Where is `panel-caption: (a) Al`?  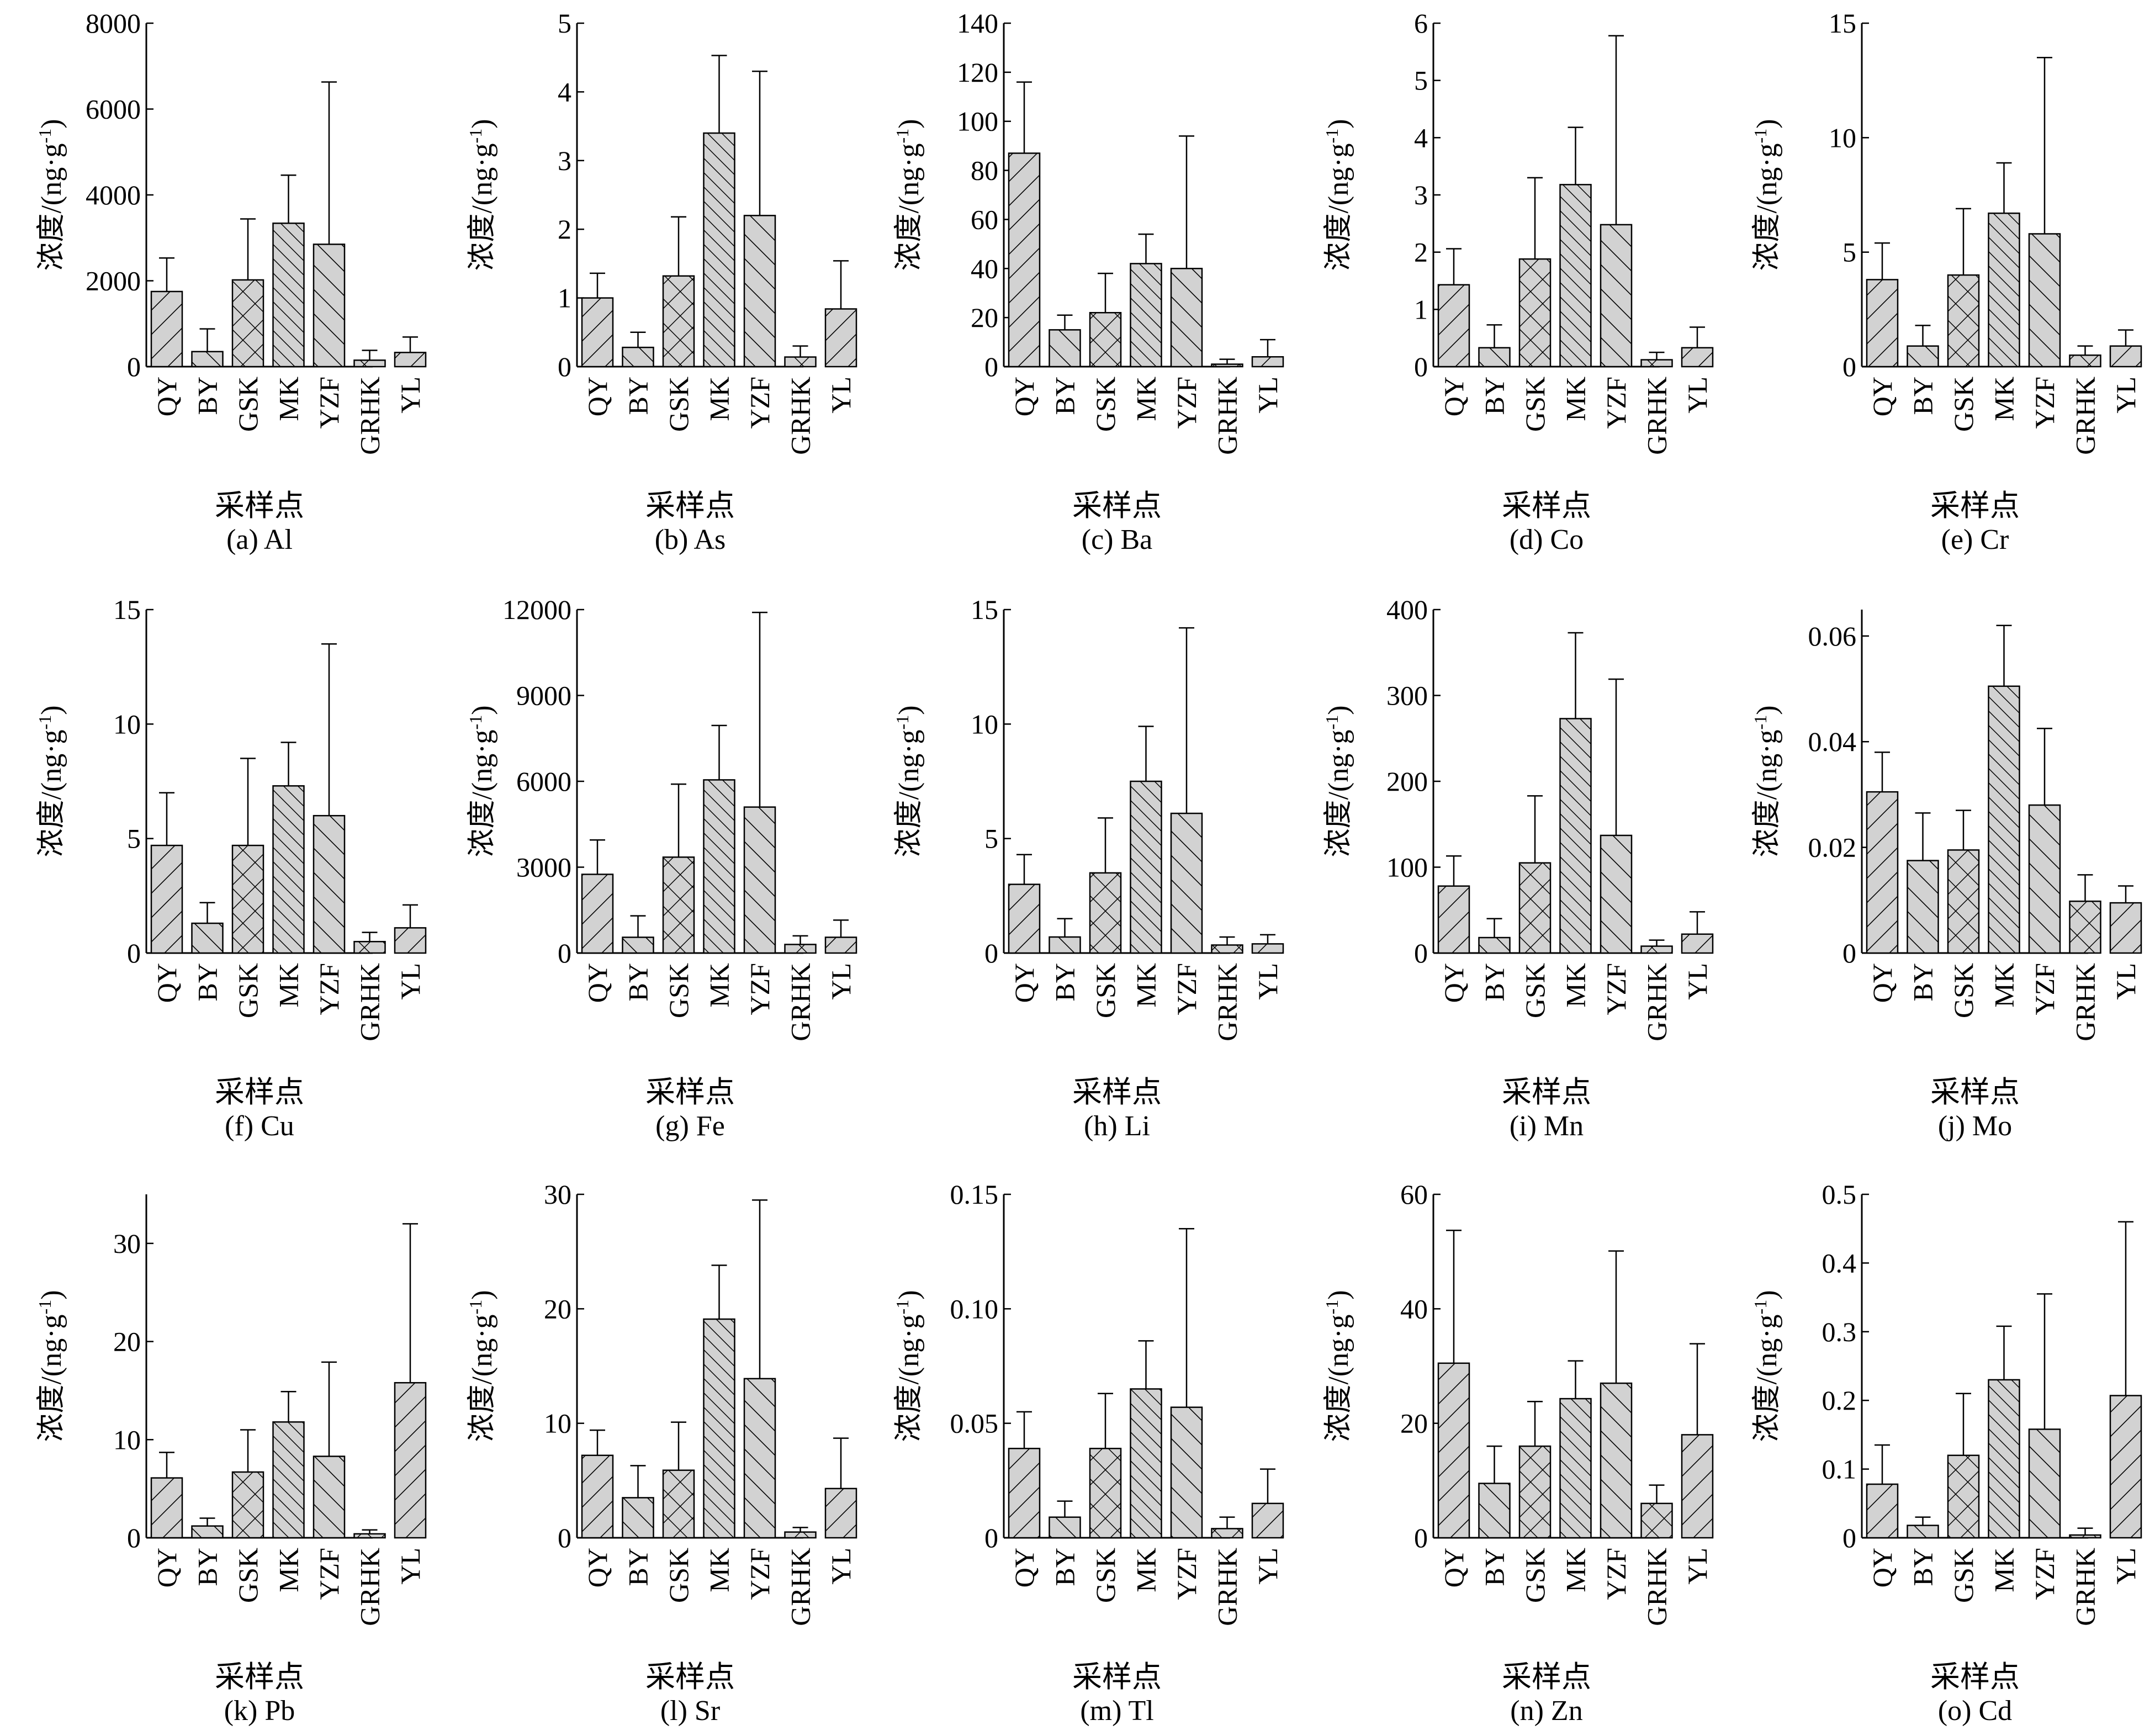
panel-caption: (a) Al is located at coordinates (260, 539).